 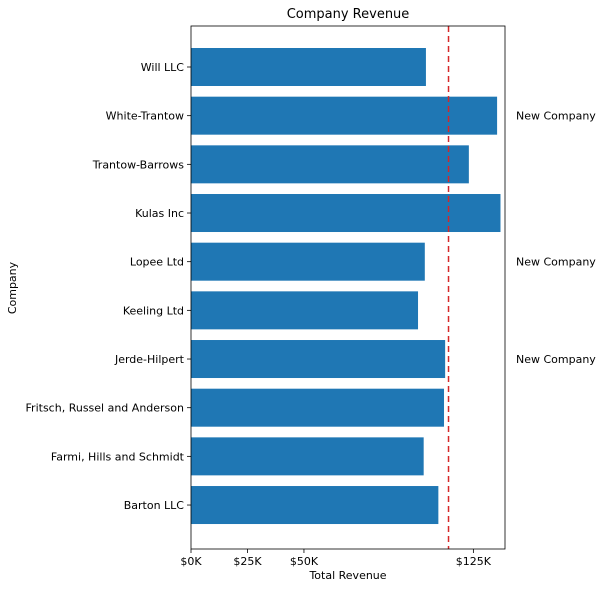 I want to click on y-tick-label: White-Trantow, so click(x=145, y=116).